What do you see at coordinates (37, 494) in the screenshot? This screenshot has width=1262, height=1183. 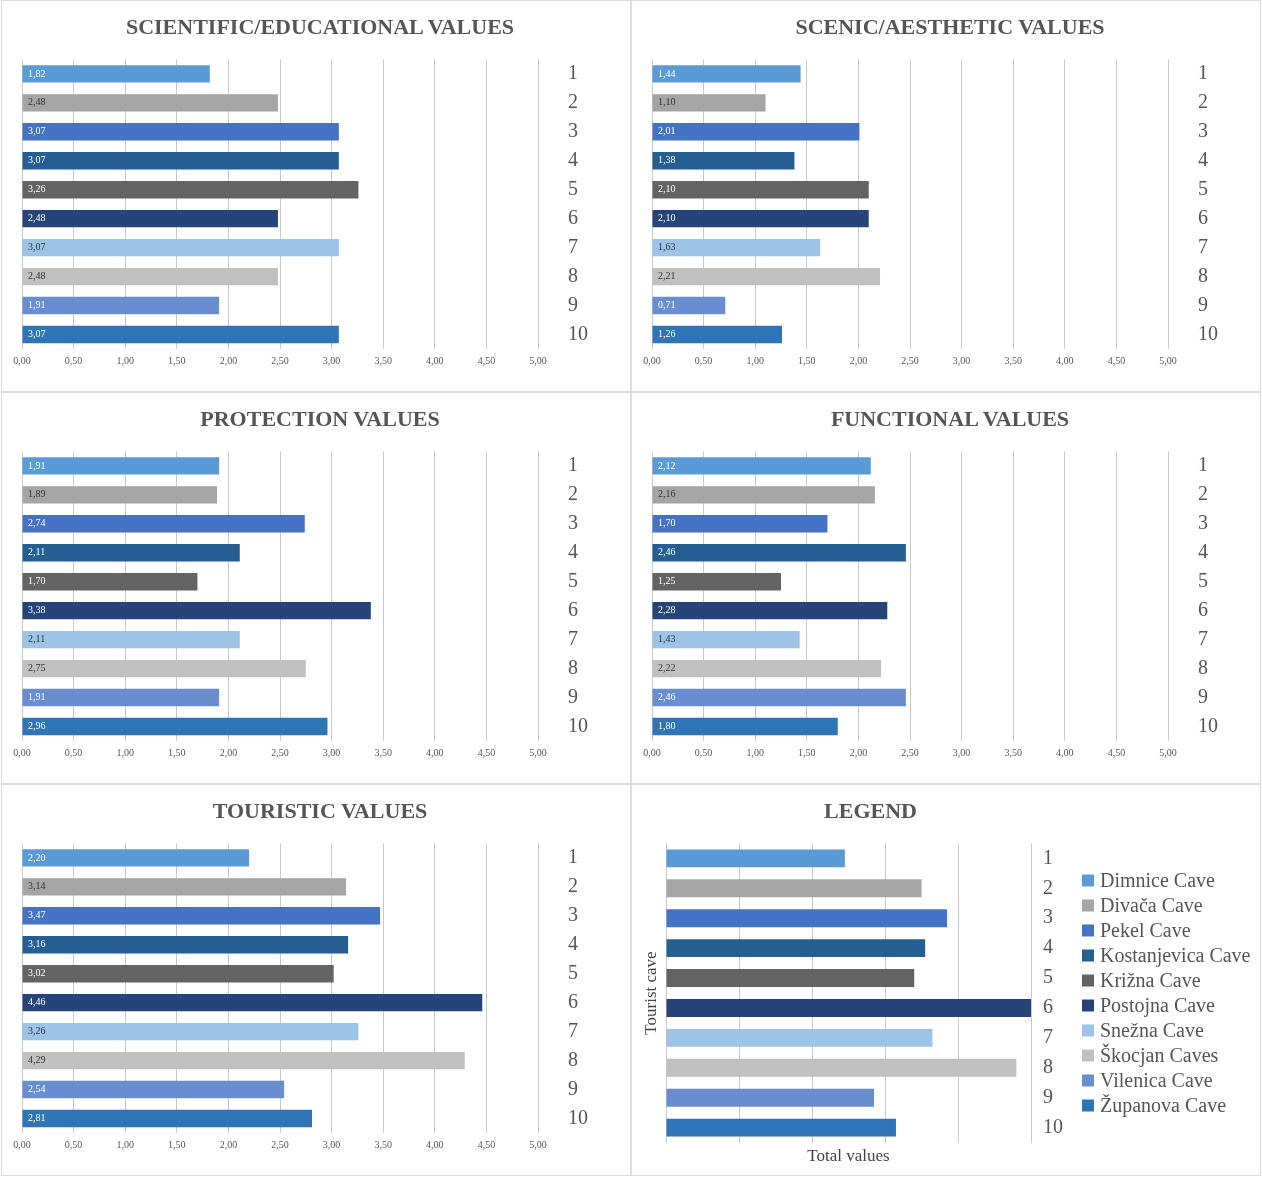 I see `data-label: 1,89` at bounding box center [37, 494].